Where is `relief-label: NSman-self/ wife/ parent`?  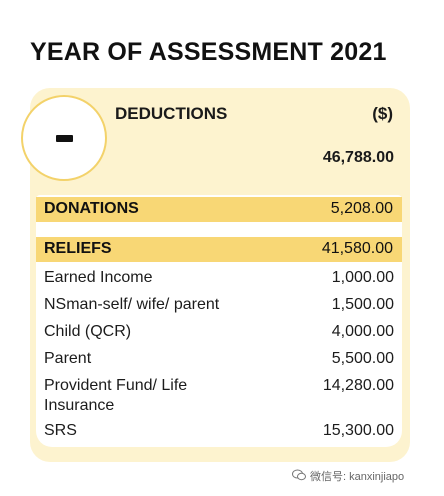 relief-label: NSman-self/ wife/ parent is located at coordinates (132, 304).